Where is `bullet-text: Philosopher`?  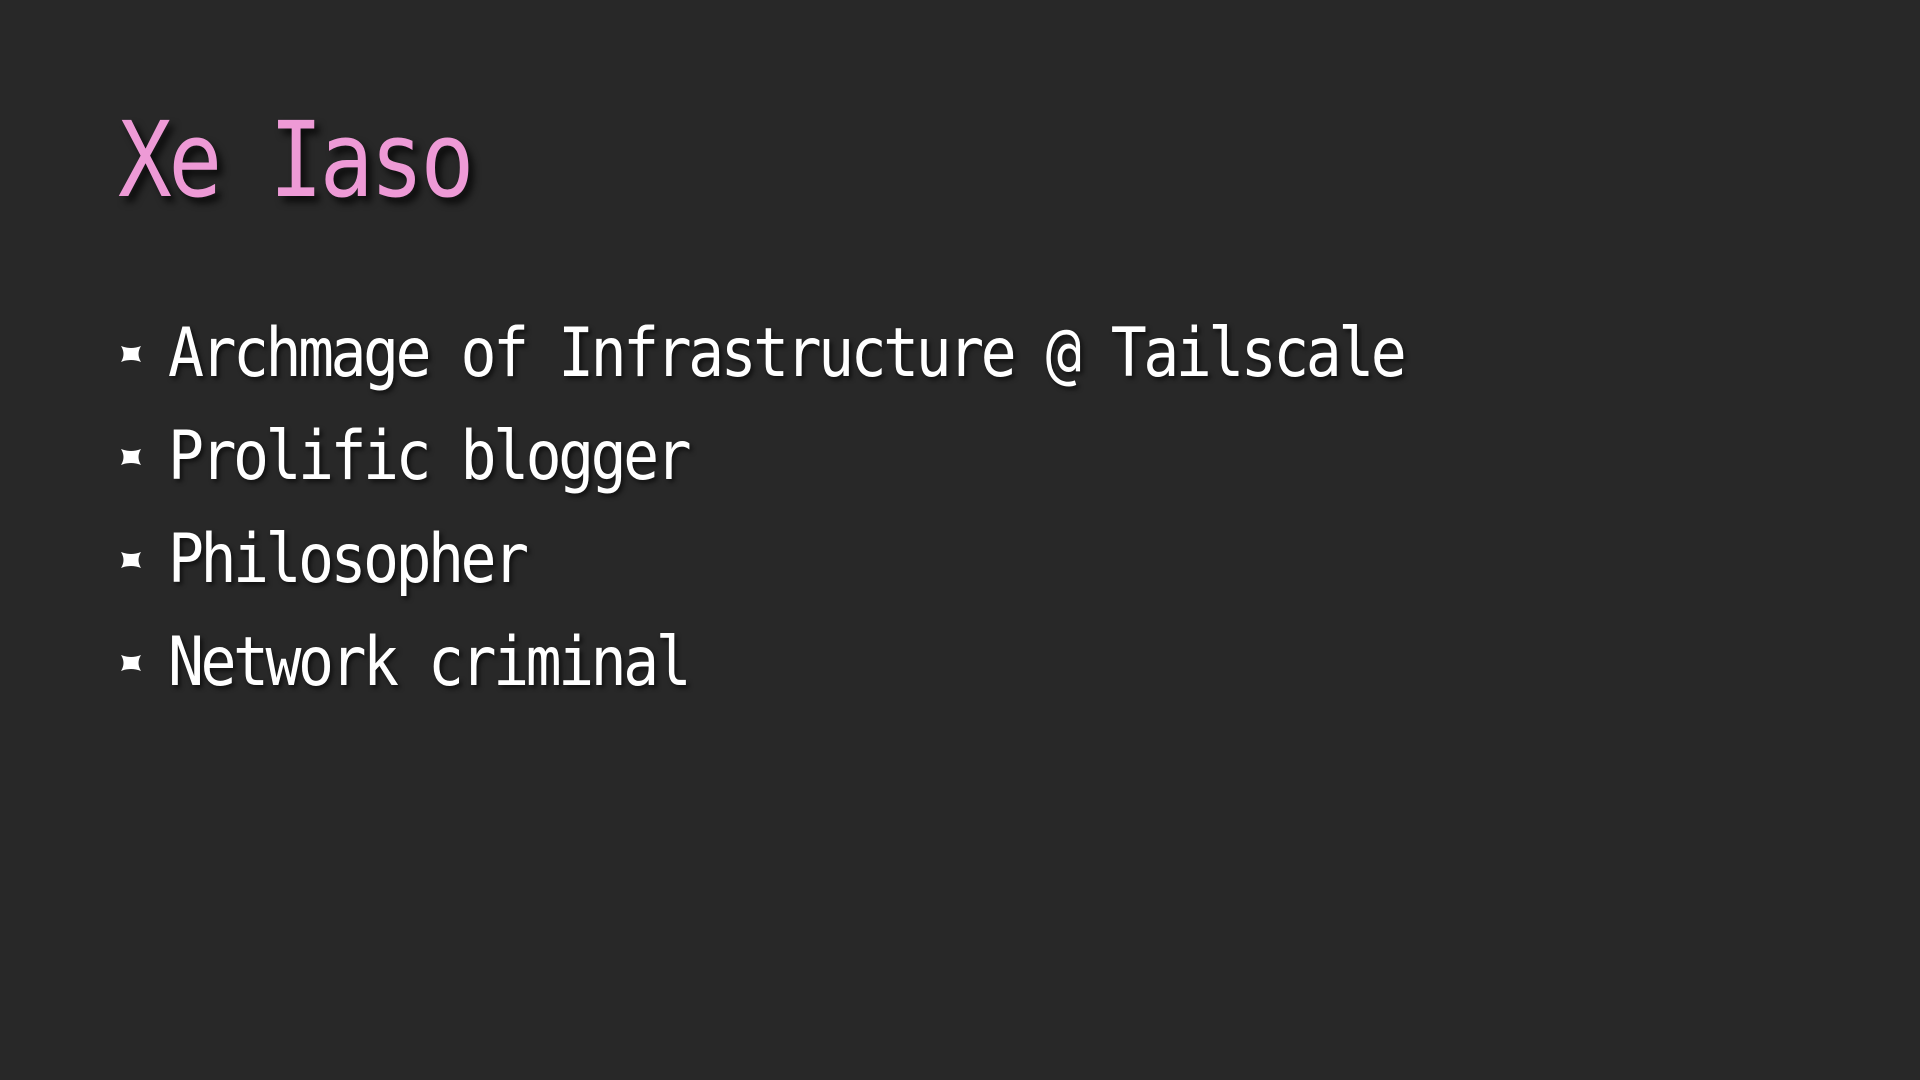
bullet-text: Philosopher is located at coordinates (348, 559).